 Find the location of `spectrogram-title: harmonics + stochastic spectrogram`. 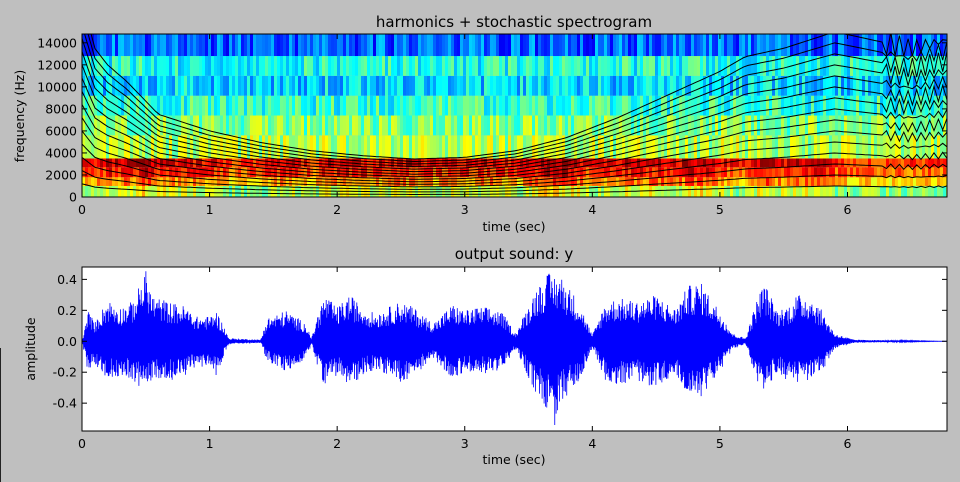

spectrogram-title: harmonics + stochastic spectrogram is located at coordinates (514, 22).